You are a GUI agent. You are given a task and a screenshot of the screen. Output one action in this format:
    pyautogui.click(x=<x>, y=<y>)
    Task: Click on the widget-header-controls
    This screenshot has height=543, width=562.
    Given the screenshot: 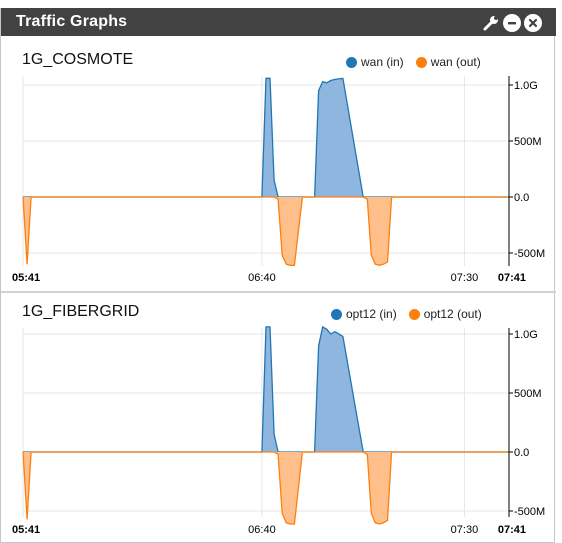 What is the action you would take?
    pyautogui.click(x=512, y=23)
    